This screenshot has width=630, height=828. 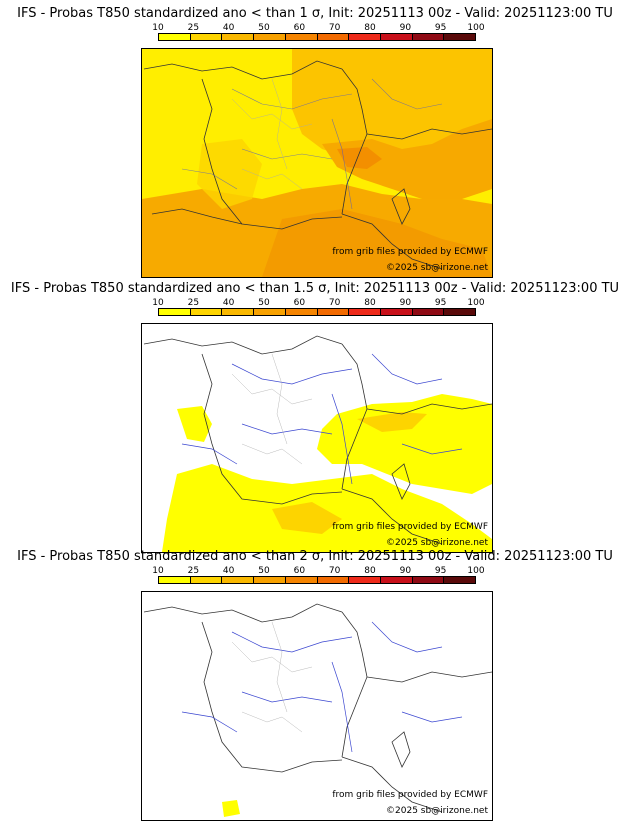 What do you see at coordinates (377, 243) in the screenshot?
I see `field-orange-med` at bounding box center [377, 243].